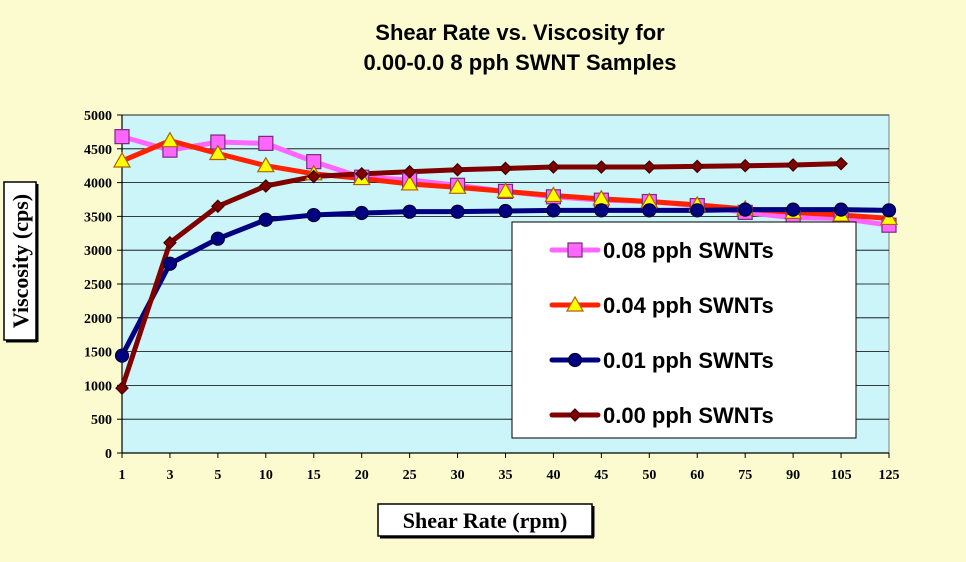  Describe the element at coordinates (98, 285) in the screenshot. I see `y-tick-label: 2500` at that location.